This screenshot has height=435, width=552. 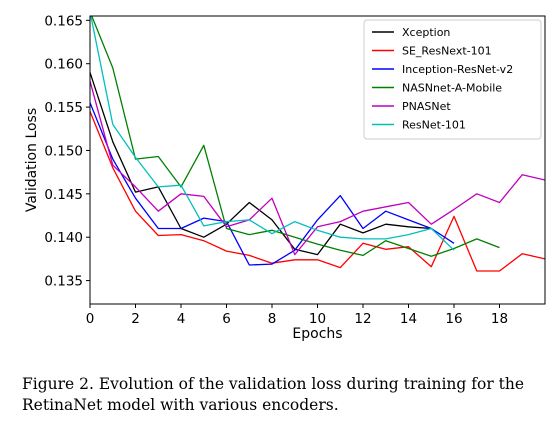 What do you see at coordinates (499, 319) in the screenshot?
I see `x-tick-label: 18` at bounding box center [499, 319].